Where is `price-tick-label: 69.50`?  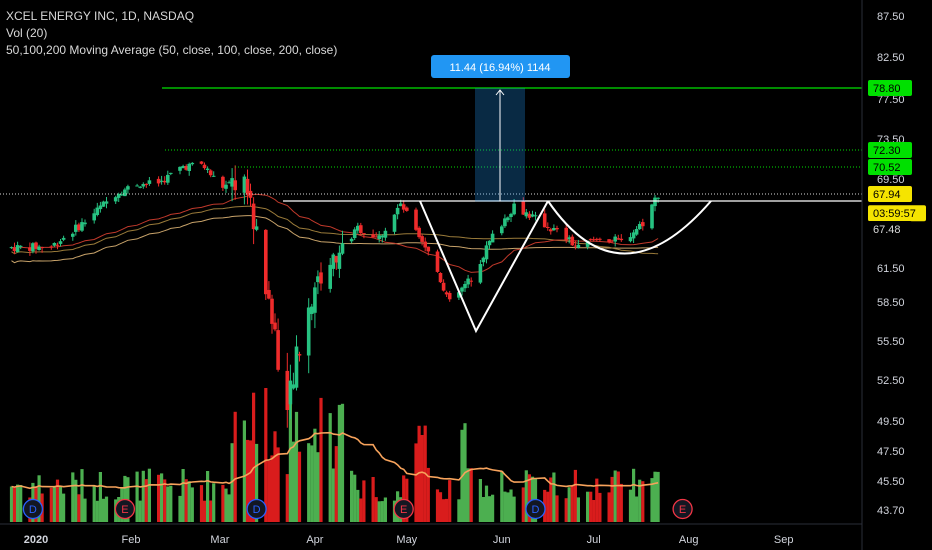
price-tick-label: 69.50 is located at coordinates (891, 180).